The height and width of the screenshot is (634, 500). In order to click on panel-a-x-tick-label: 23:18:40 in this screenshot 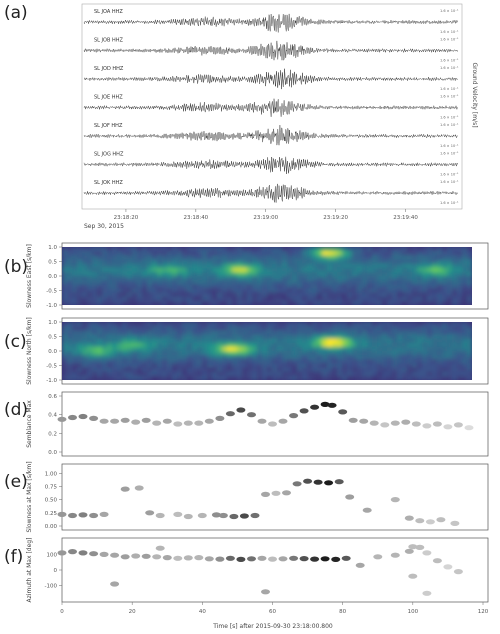, I will do `click(195, 218)`.